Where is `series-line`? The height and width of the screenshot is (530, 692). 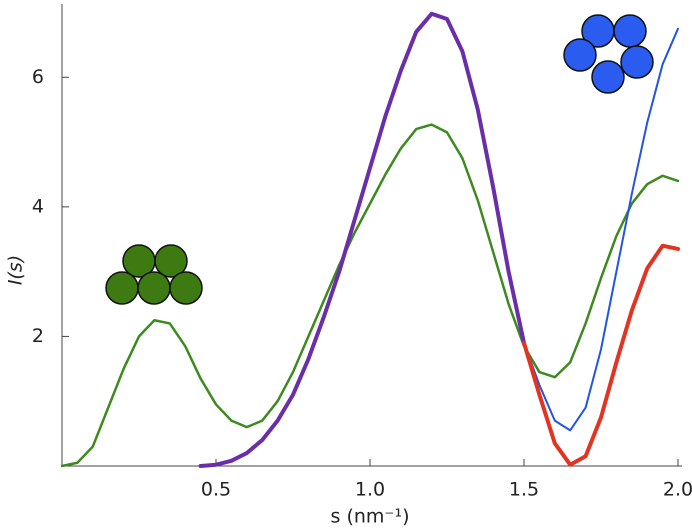
series-line is located at coordinates (601, 355).